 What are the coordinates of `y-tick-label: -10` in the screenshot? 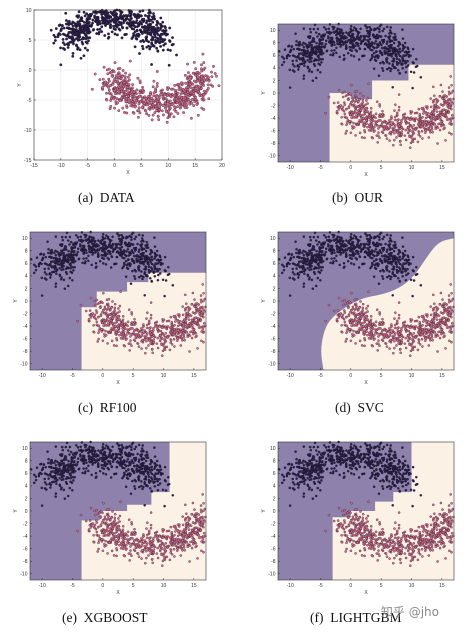 It's located at (271, 157).